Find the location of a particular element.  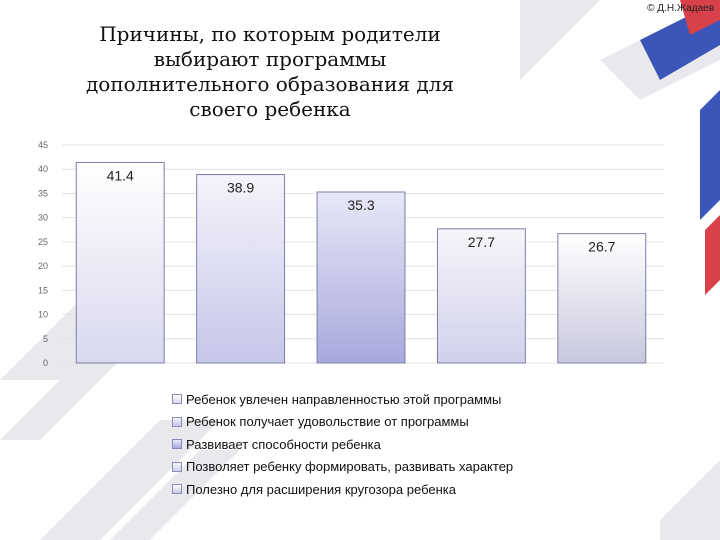

y-tick-label: 35 is located at coordinates (43, 193).